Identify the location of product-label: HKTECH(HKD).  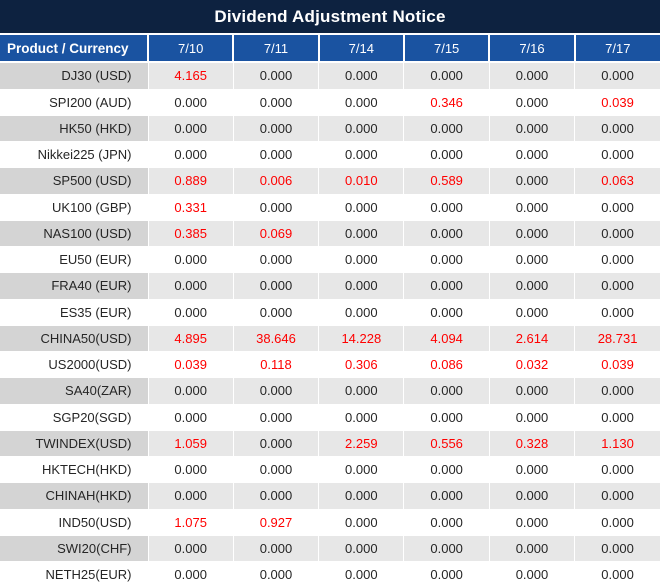
(74, 469).